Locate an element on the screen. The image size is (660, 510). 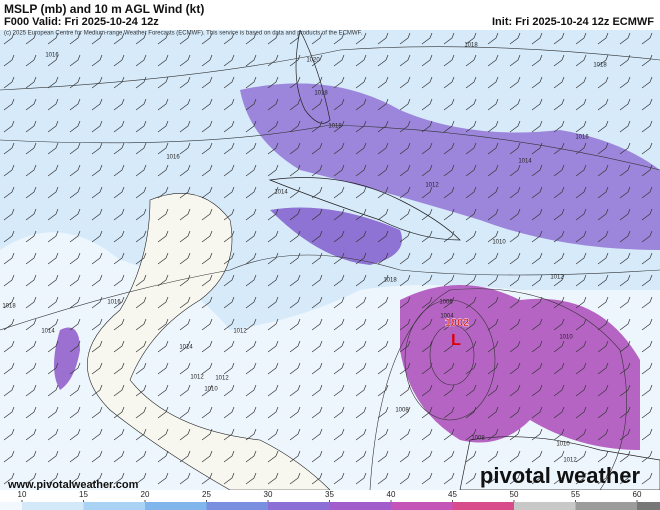
isobar-label: 1020 is located at coordinates (313, 61).